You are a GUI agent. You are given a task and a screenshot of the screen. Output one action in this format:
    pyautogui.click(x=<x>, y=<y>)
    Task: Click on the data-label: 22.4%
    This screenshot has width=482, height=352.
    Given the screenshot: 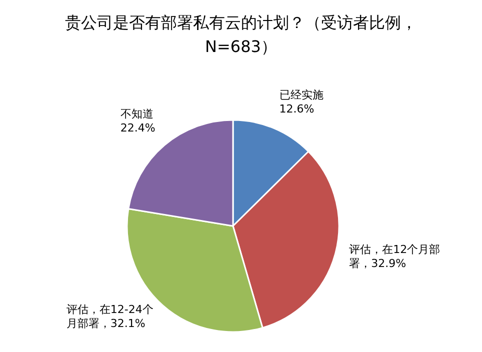 What is the action you would take?
    pyautogui.click(x=138, y=128)
    